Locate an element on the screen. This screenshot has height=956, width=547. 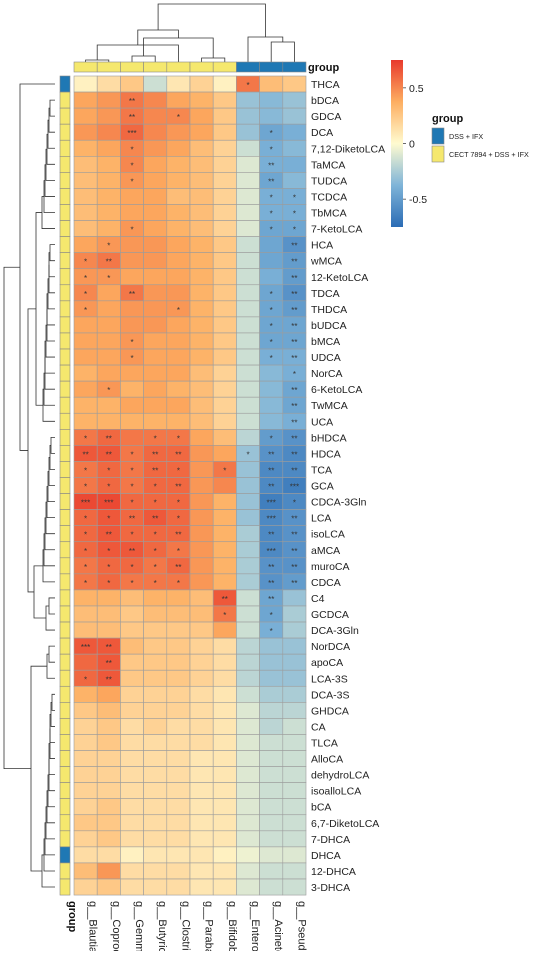
column-annotation-label: group is located at coordinates (323, 68).